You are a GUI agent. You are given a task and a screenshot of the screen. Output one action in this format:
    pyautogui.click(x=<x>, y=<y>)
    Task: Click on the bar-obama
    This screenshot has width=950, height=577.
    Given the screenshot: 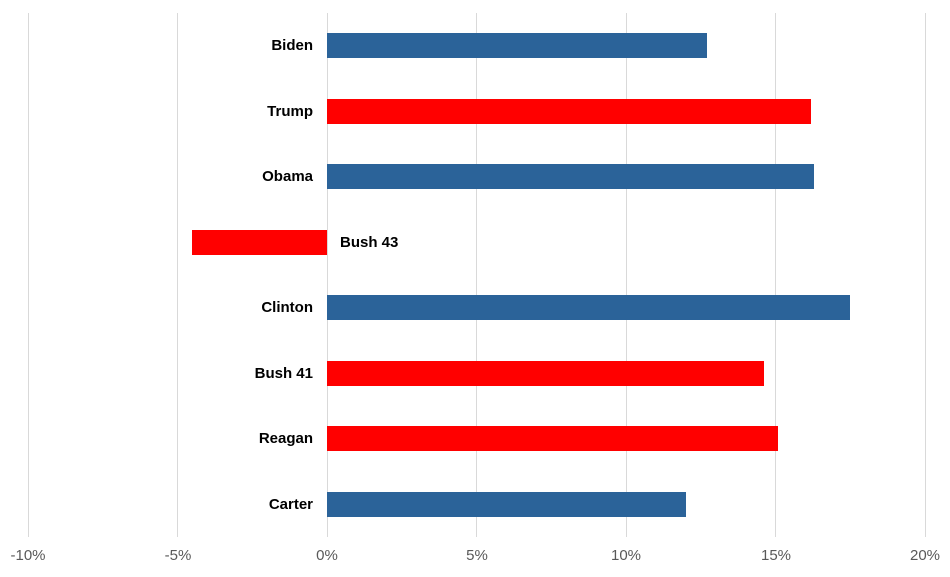 What is the action you would take?
    pyautogui.click(x=570, y=176)
    